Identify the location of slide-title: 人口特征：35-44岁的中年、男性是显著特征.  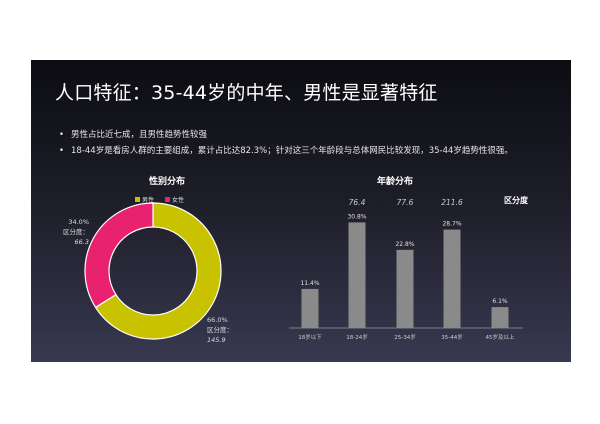
(246, 93).